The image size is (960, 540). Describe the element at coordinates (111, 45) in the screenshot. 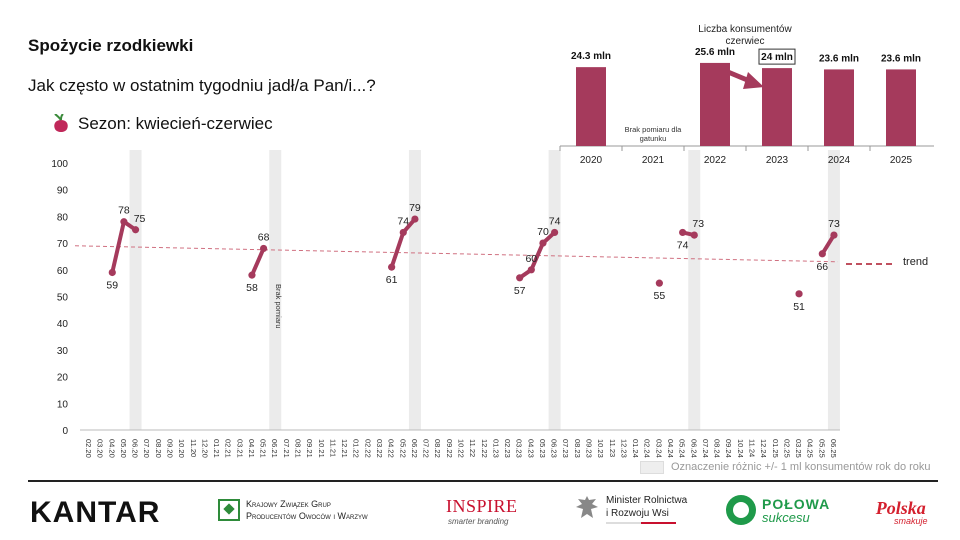

I see `page-title: Spożycie rzodkiewki` at that location.